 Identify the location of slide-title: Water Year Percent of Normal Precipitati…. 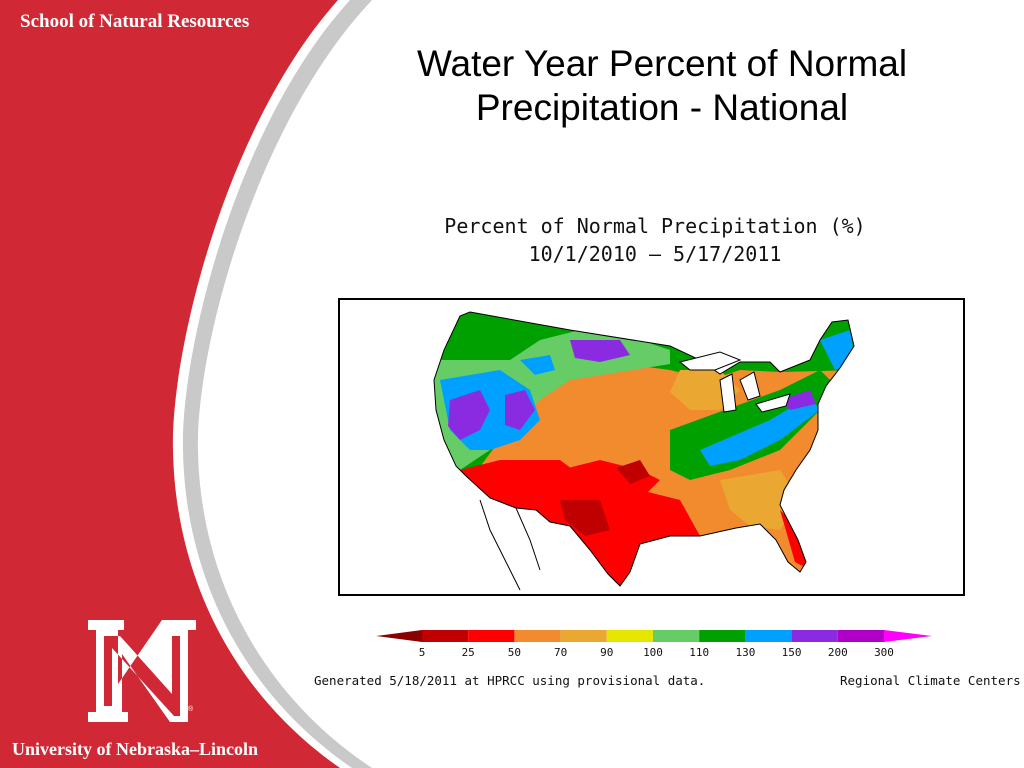
(662, 86).